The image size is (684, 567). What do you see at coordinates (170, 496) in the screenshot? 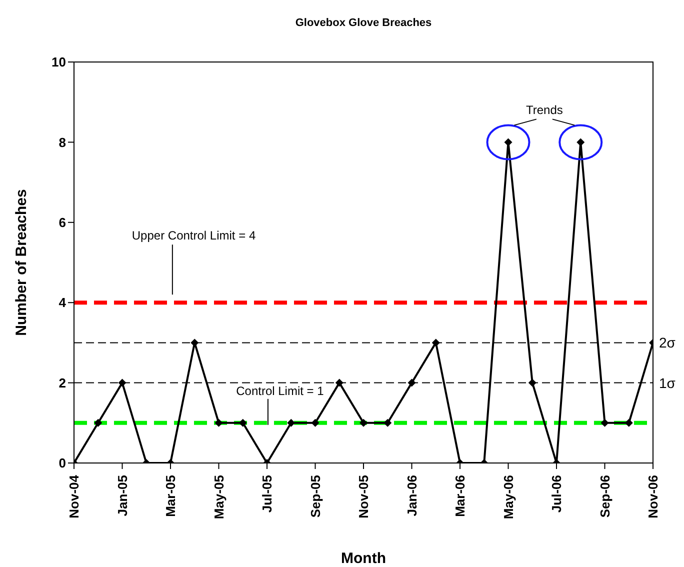
I see `x-tick-label: Mar-05` at bounding box center [170, 496].